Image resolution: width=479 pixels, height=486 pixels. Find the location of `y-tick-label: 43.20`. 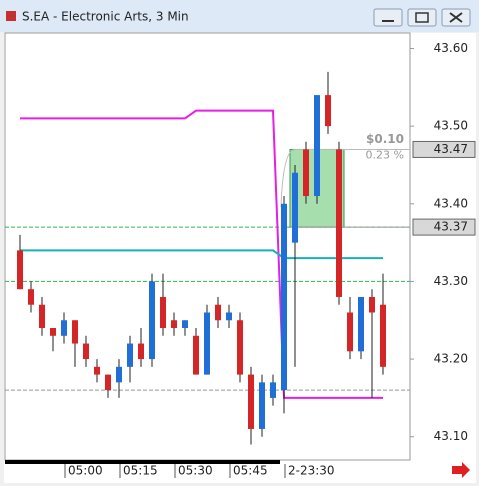

y-tick-label: 43.20 is located at coordinates (451, 359).